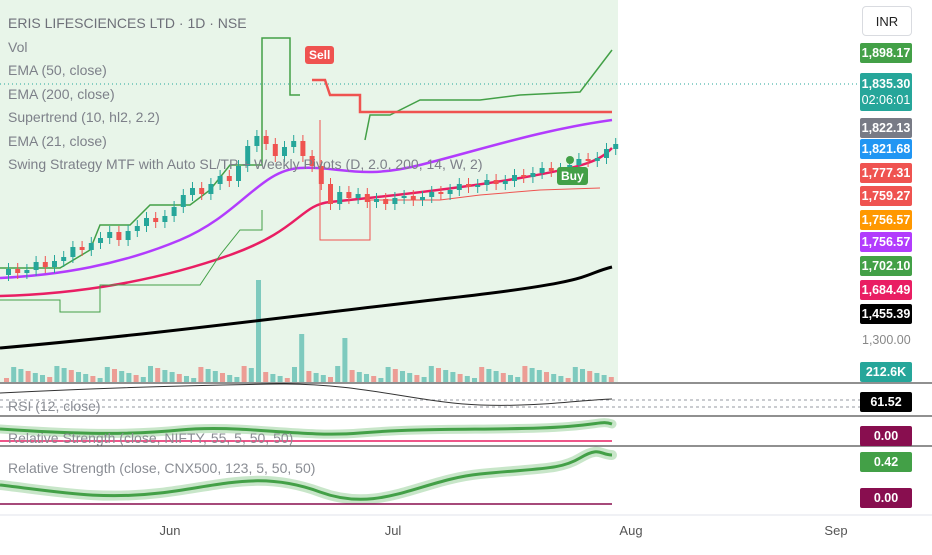 The image size is (932, 555). What do you see at coordinates (886, 84) in the screenshot?
I see `price-tag-value: 1,835.30` at bounding box center [886, 84].